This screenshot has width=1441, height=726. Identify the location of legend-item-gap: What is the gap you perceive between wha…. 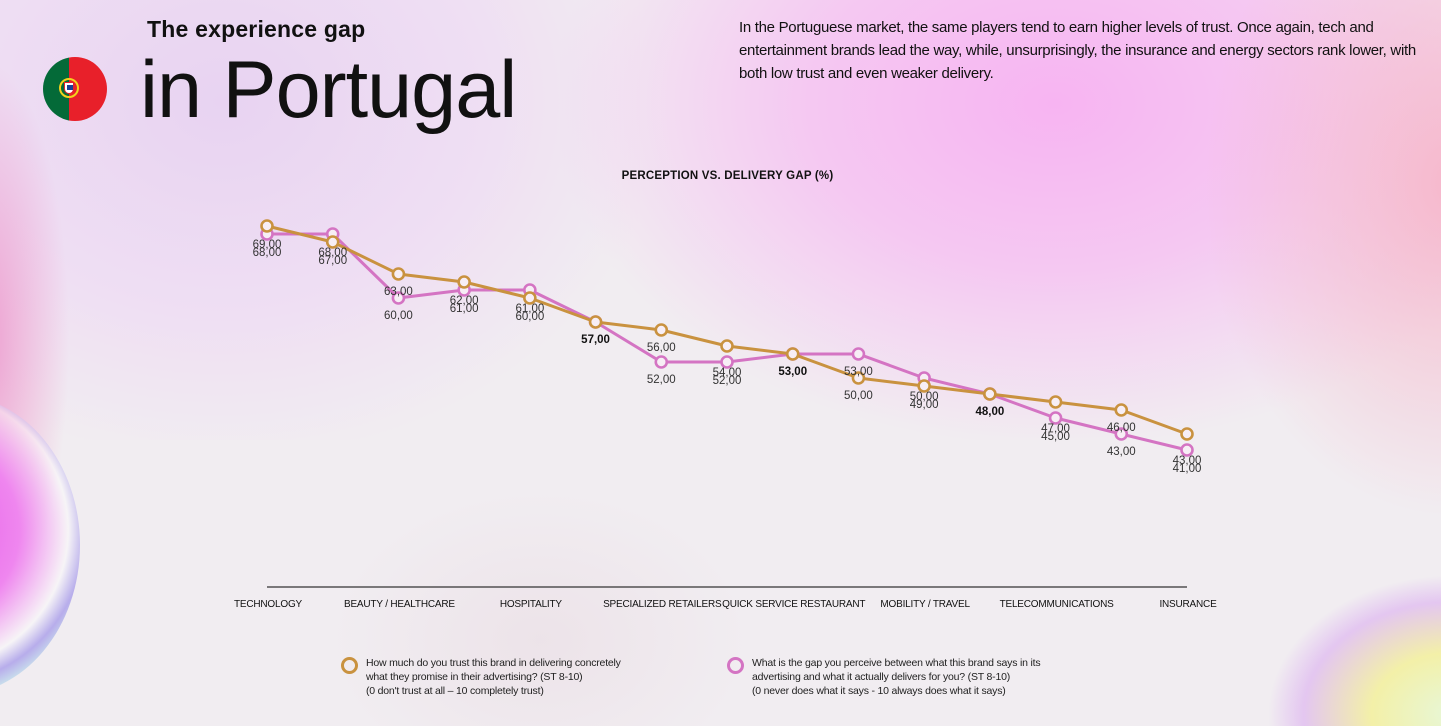
(884, 677).